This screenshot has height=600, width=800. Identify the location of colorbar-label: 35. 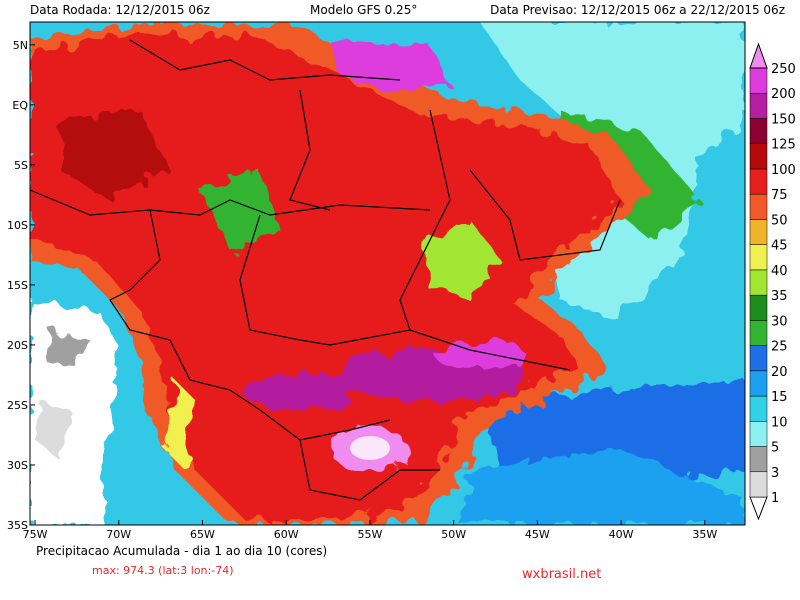
(779, 296).